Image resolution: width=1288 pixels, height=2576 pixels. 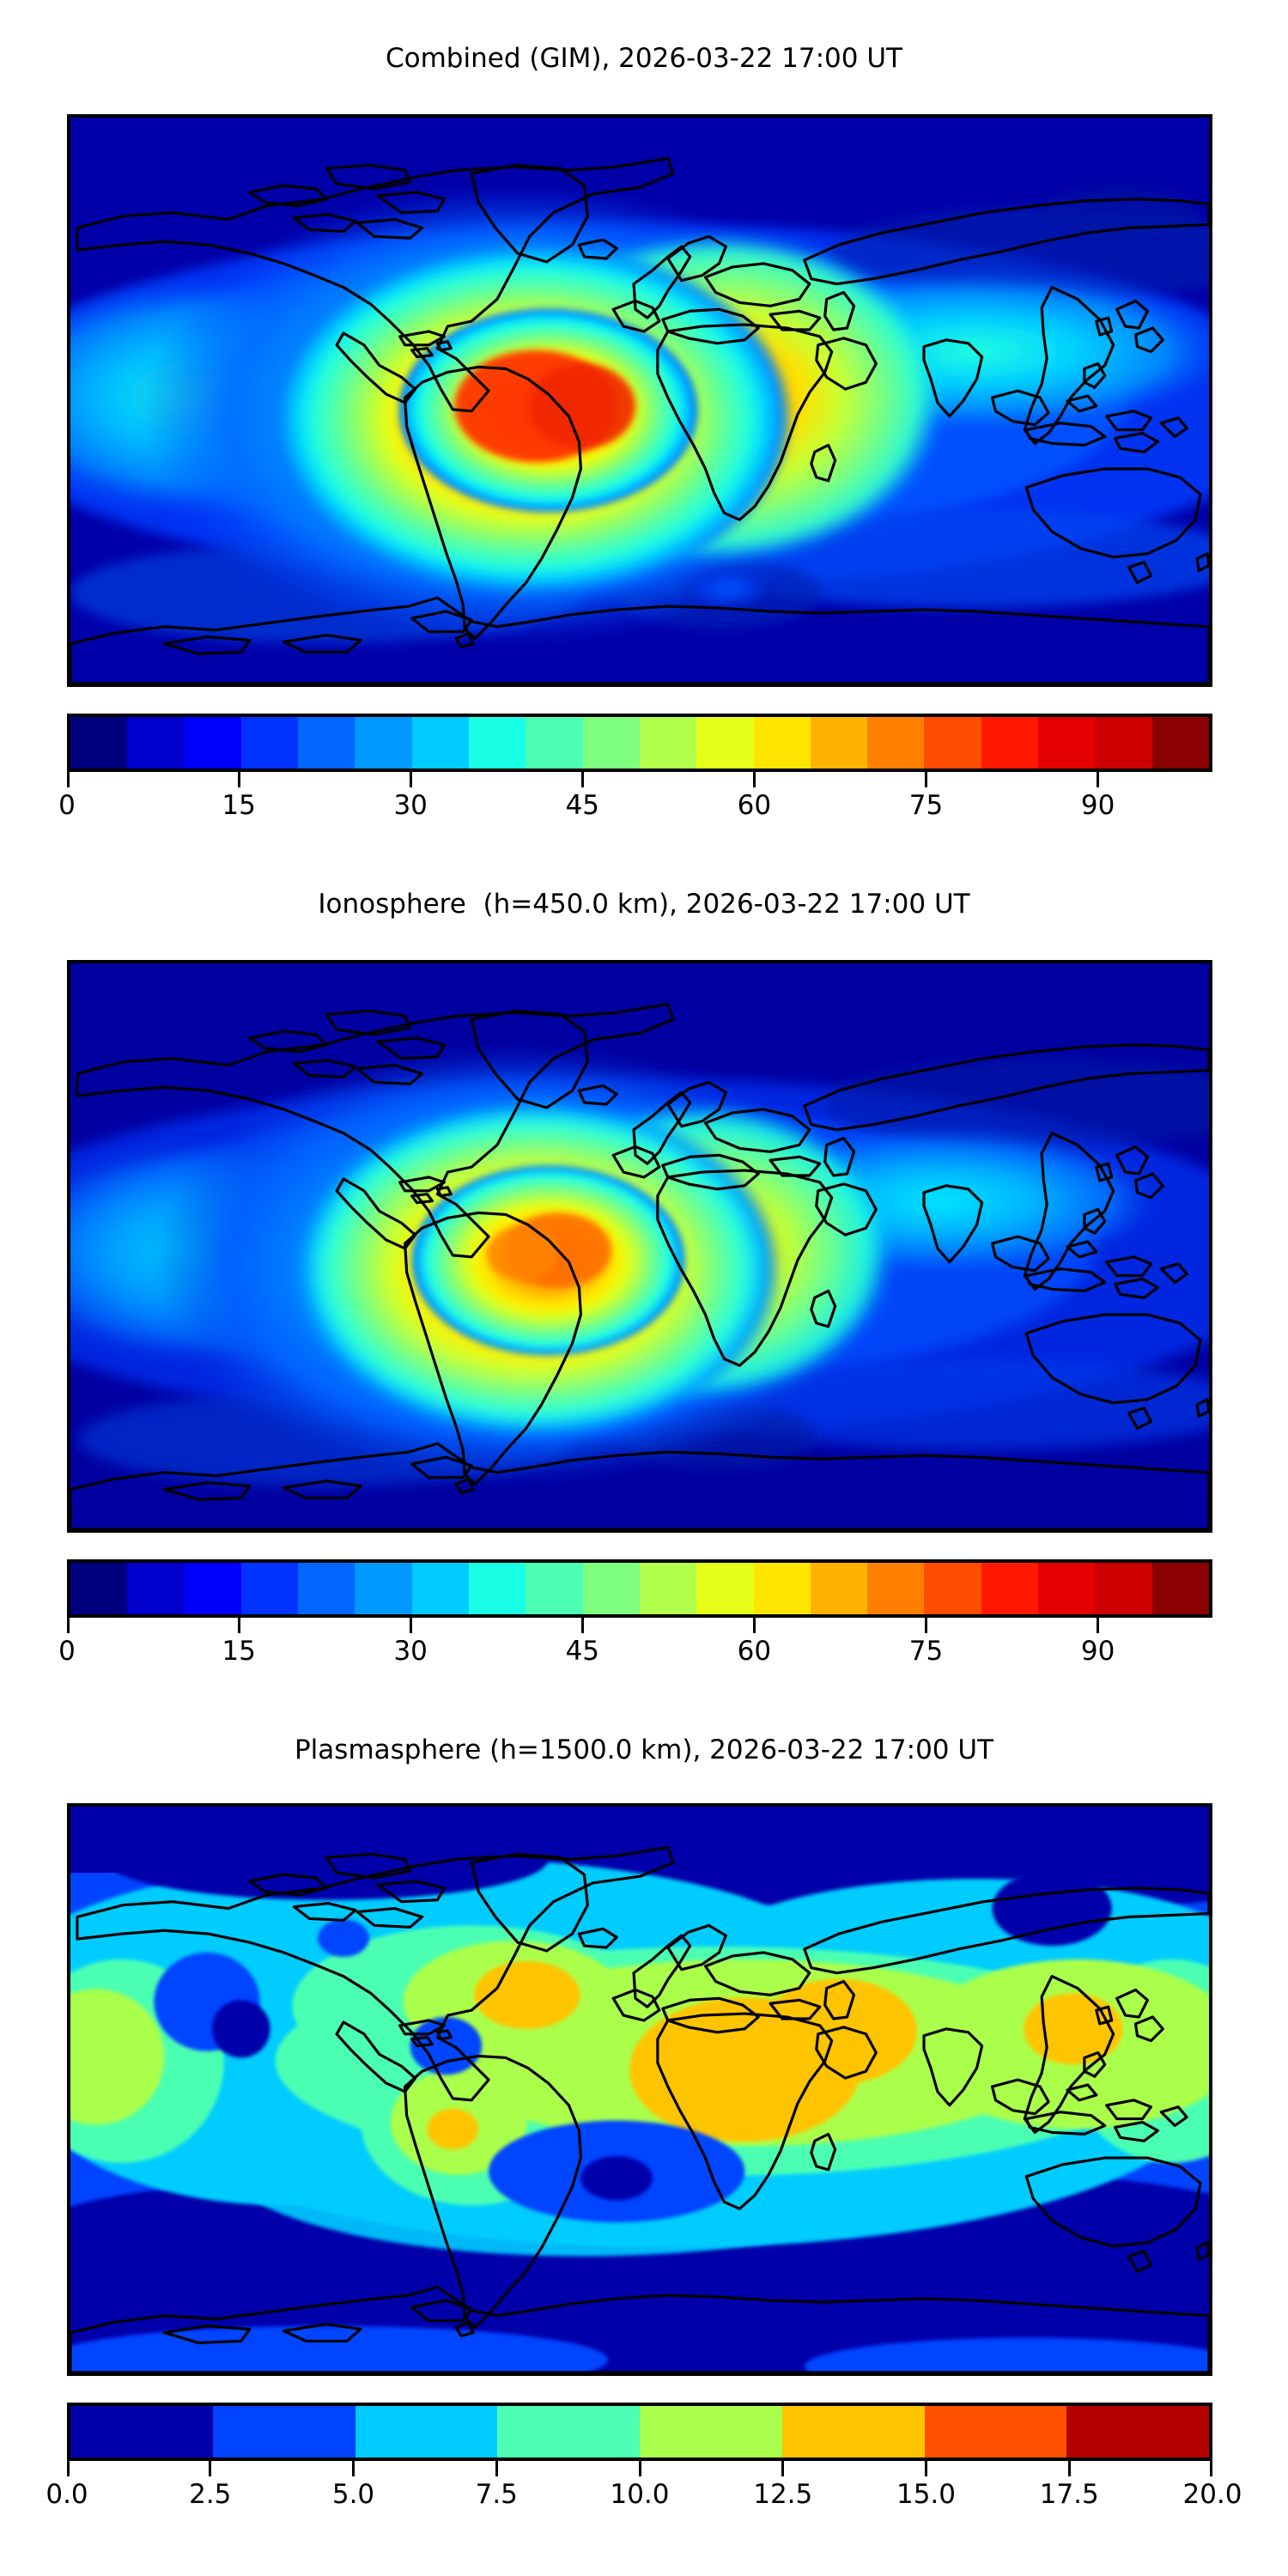 I want to click on colorbar-ionosphere-bands, so click(x=640, y=1588).